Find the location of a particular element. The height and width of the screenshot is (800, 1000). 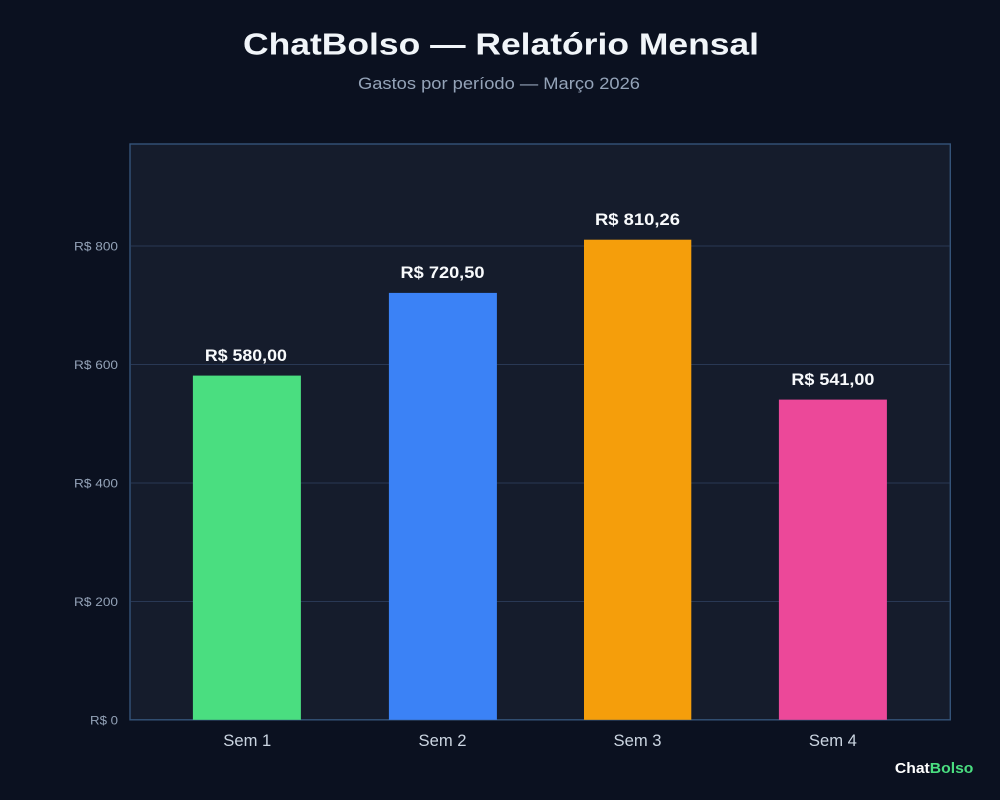

svg-text: R$ 541,00 is located at coordinates (832, 380).